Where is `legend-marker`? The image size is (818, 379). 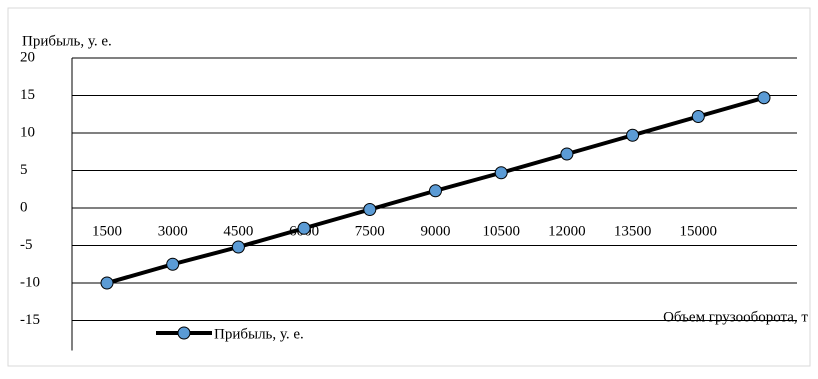
legend-marker is located at coordinates (184, 333).